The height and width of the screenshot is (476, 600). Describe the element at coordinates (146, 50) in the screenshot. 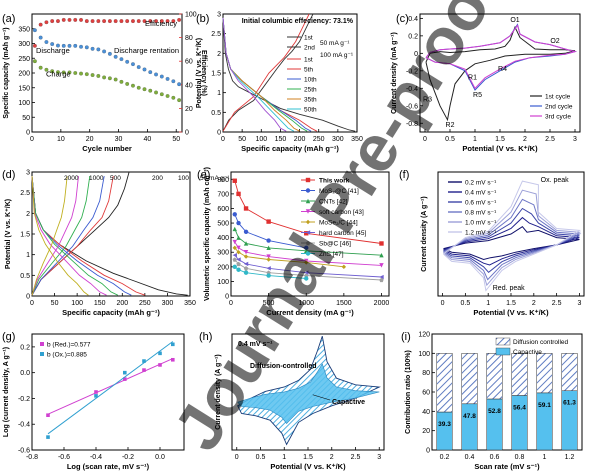

I see `annotation: Discharge rentation` at that location.